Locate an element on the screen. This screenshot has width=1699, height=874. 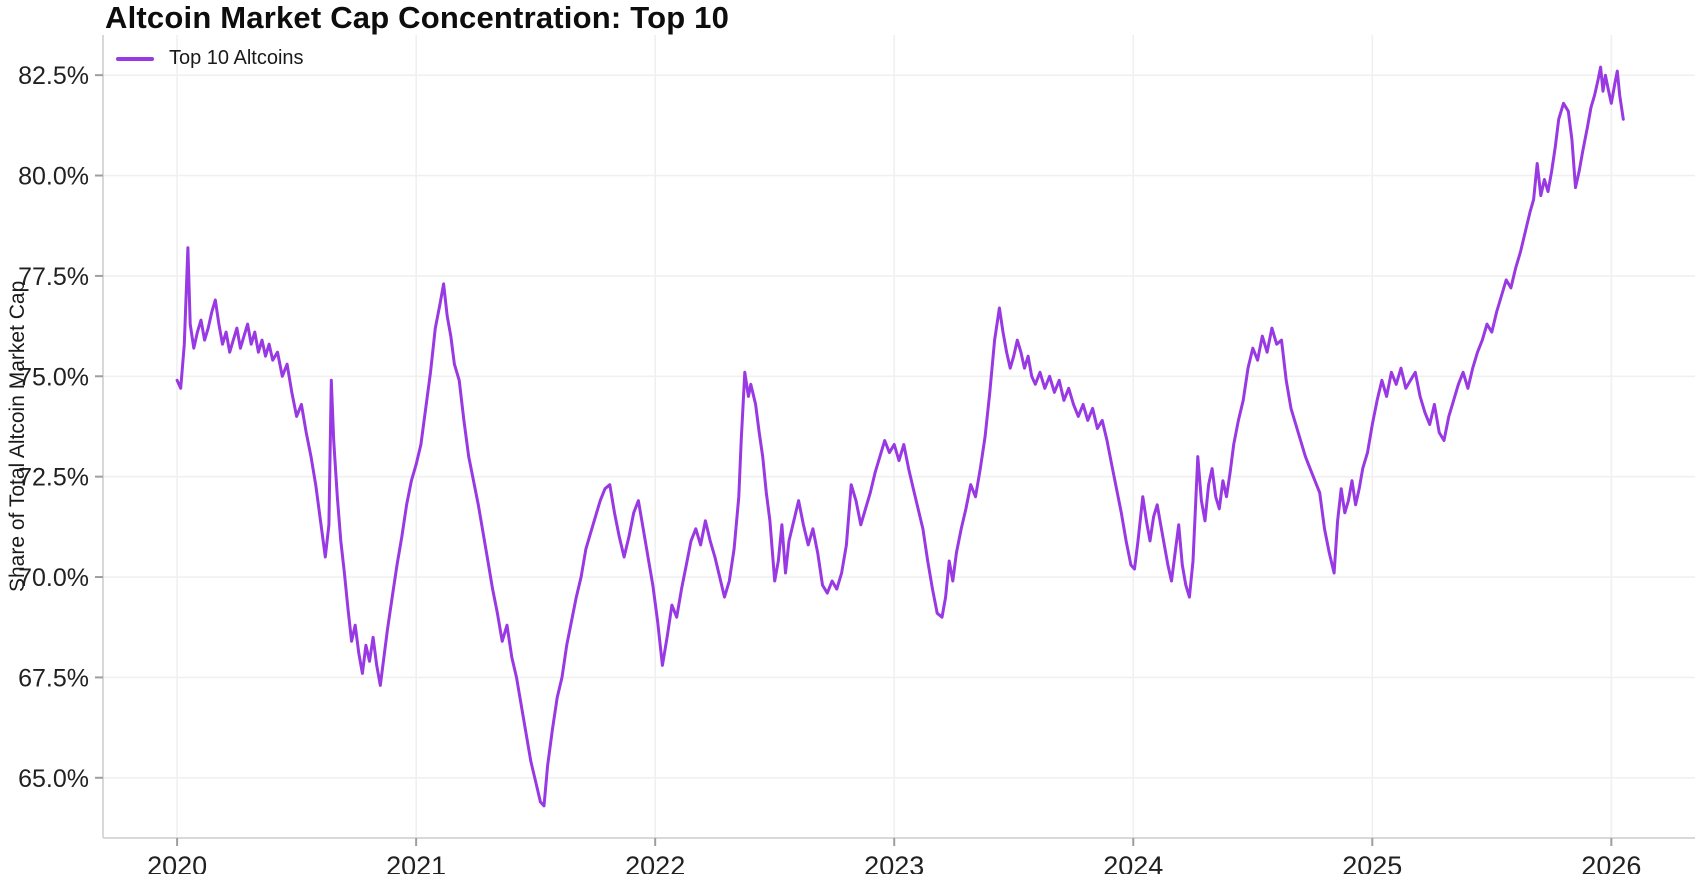
x-tick-label: 2025 is located at coordinates (1372, 862).